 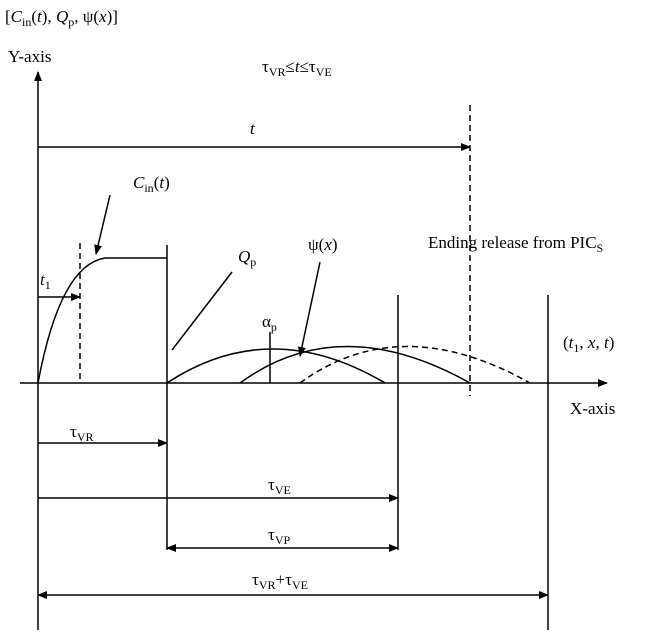 I want to click on t1-label: t1, so click(x=45, y=281).